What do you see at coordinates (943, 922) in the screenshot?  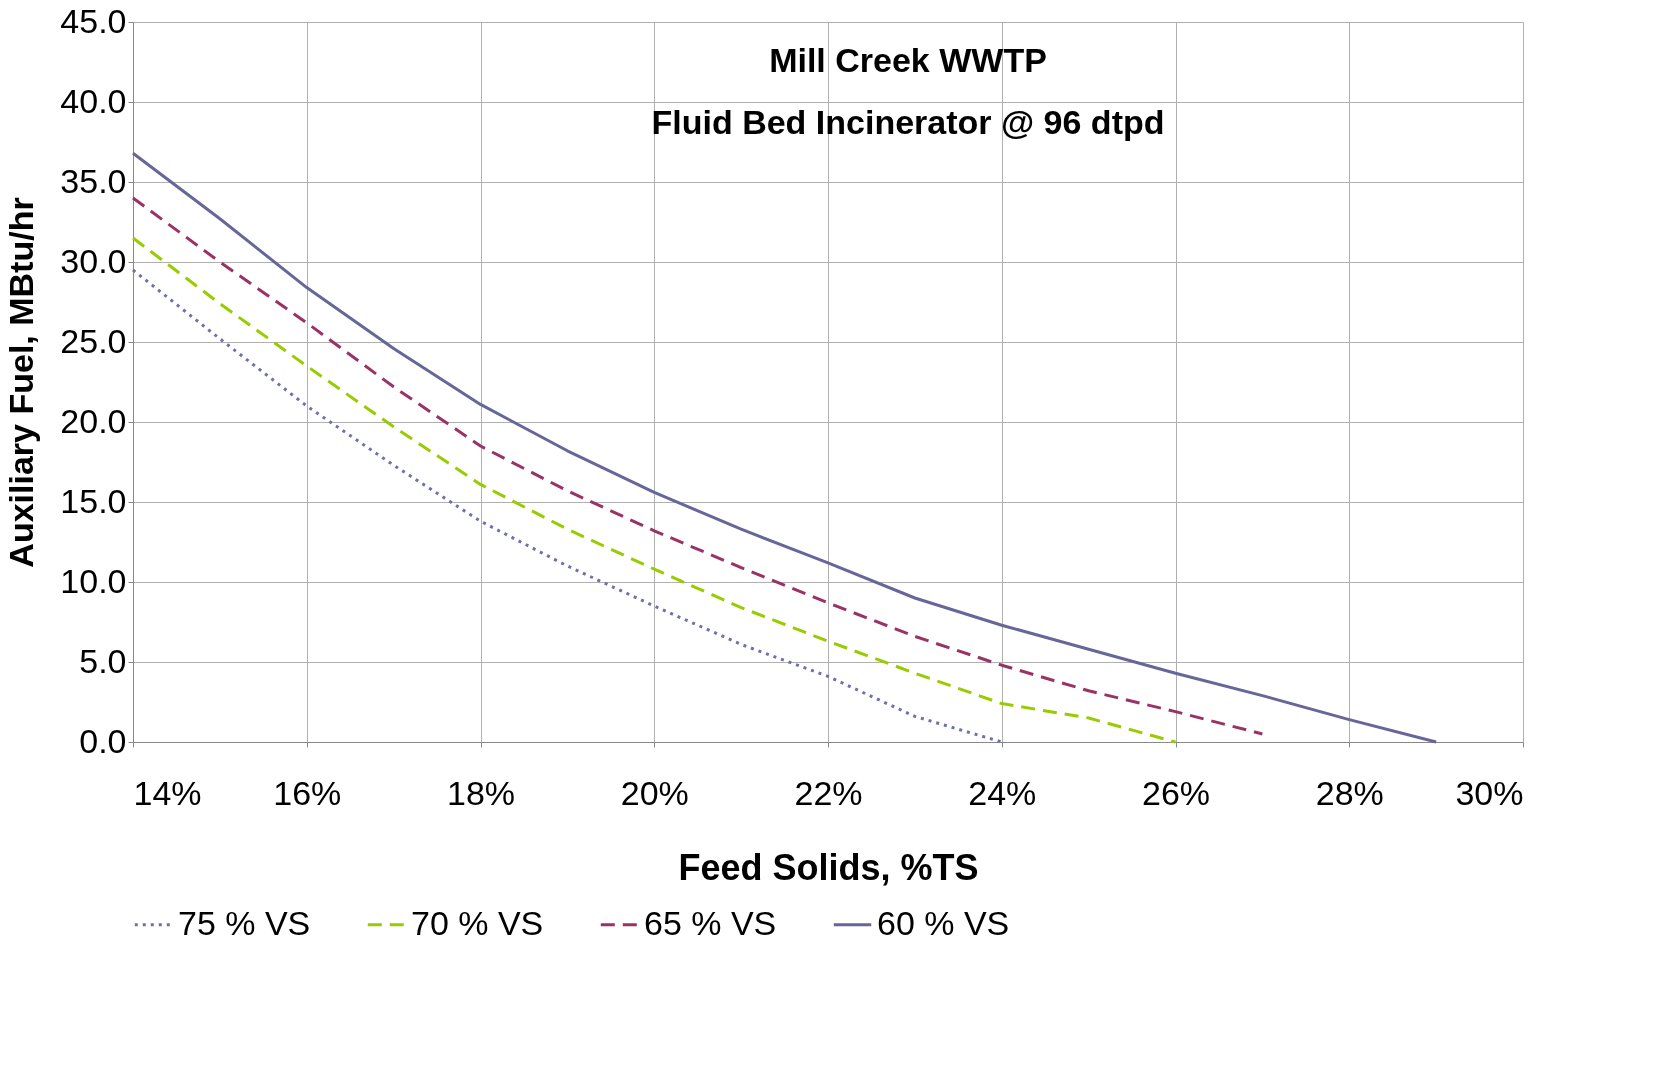 I see `legend-label: 60 % VS` at bounding box center [943, 922].